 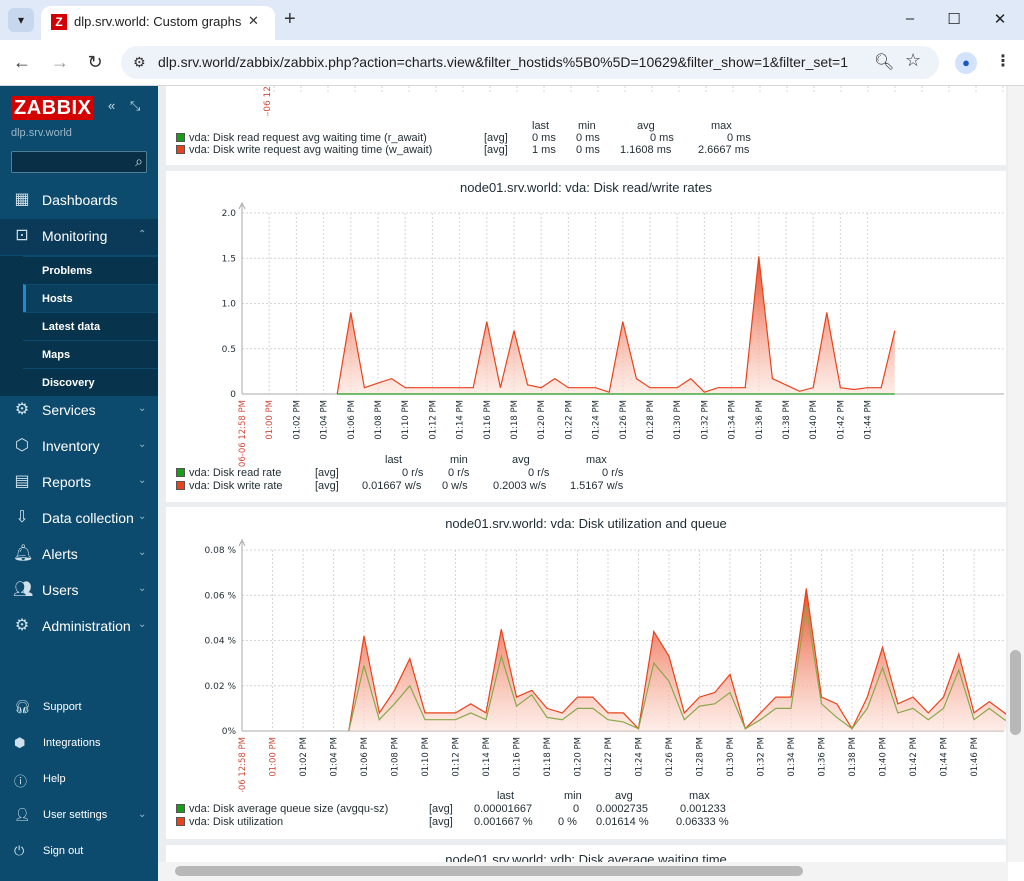 I want to click on menu-inventory: ⬡ Inventory ⌄, so click(x=79, y=447).